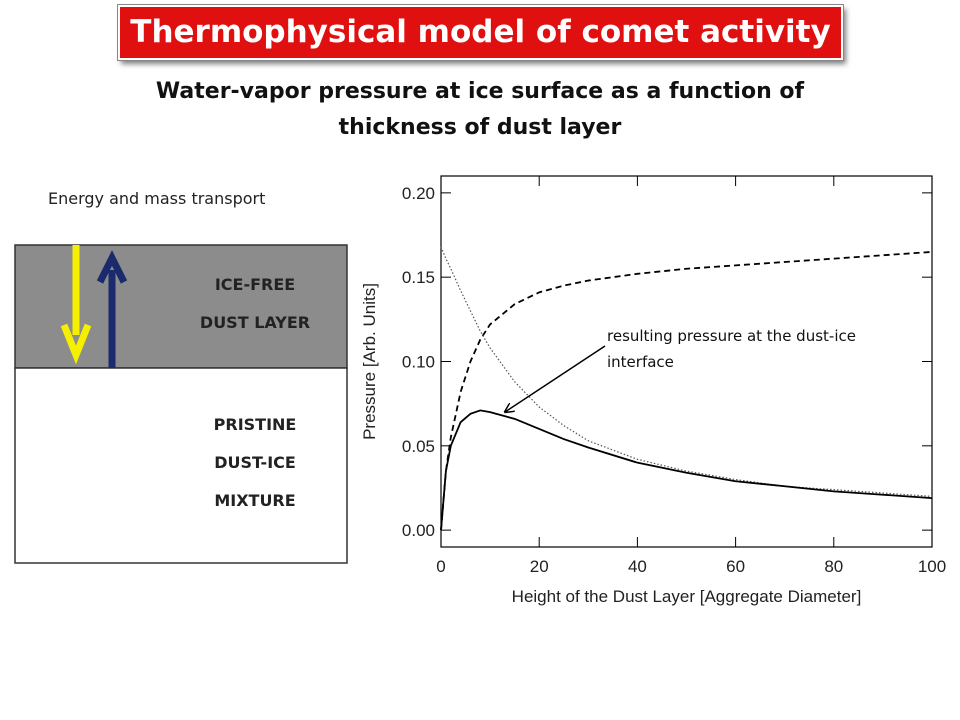 Image resolution: width=960 pixels, height=720 pixels. I want to click on ice-layer, so click(181, 465).